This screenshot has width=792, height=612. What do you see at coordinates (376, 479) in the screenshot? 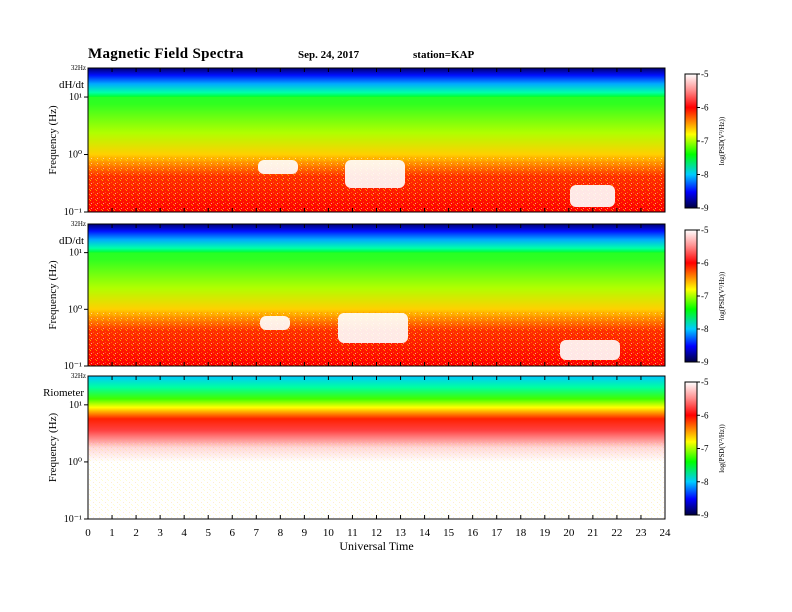
I see `spectrogram-noise` at bounding box center [376, 479].